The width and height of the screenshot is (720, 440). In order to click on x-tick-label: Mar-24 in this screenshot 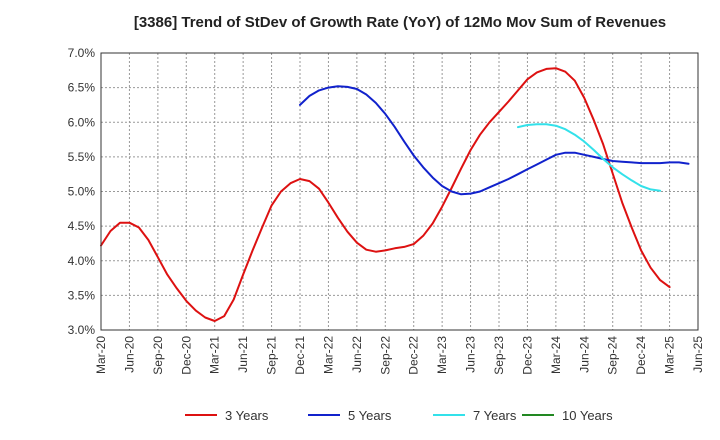, I will do `click(556, 355)`.